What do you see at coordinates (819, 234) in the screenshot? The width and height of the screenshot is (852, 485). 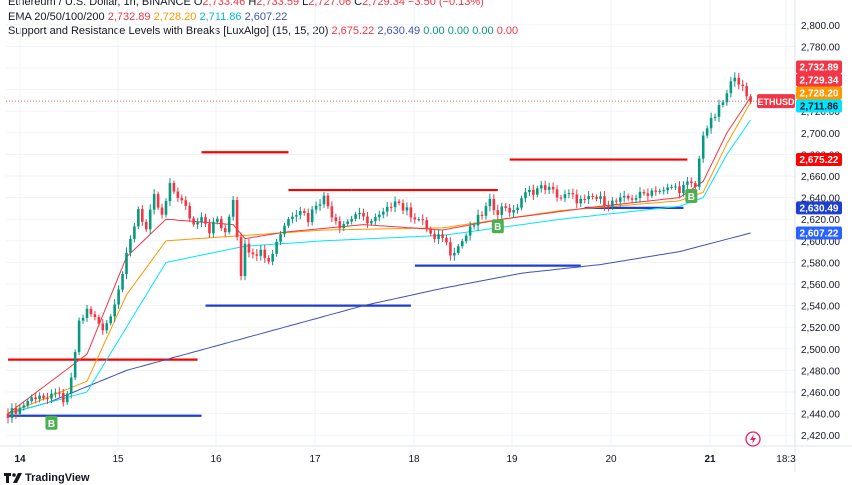 I see `price-label-text: 2,607.22` at bounding box center [819, 234].